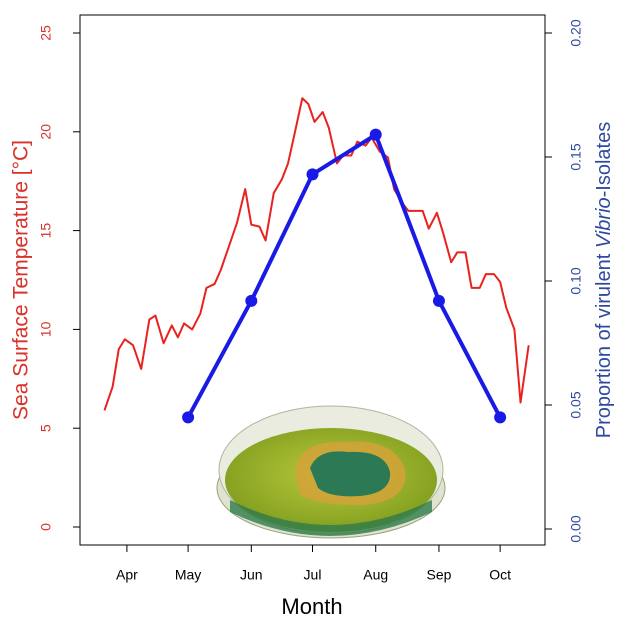 Image resolution: width=626 pixels, height=620 pixels. Describe the element at coordinates (46, 33) in the screenshot. I see `y-tick-label: 25` at that location.